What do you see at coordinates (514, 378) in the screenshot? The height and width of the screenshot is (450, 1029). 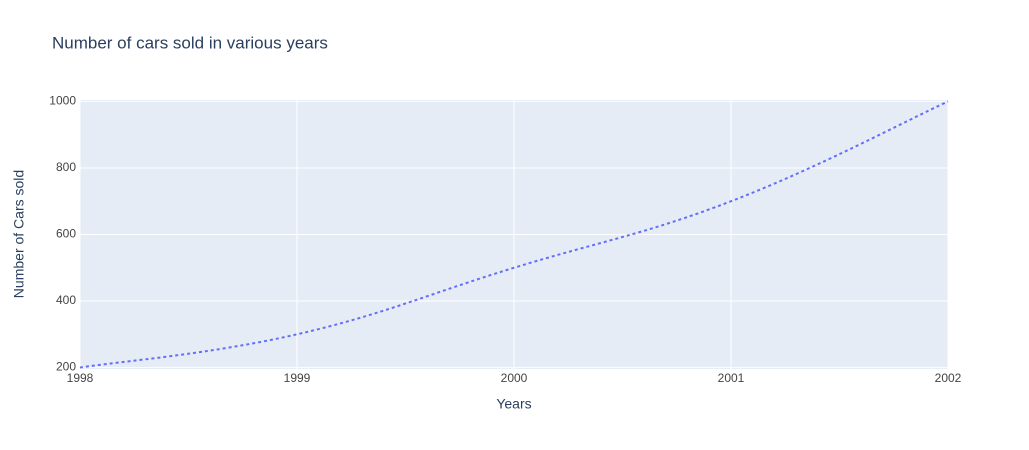 I see `x-tick-label: 2000` at bounding box center [514, 378].